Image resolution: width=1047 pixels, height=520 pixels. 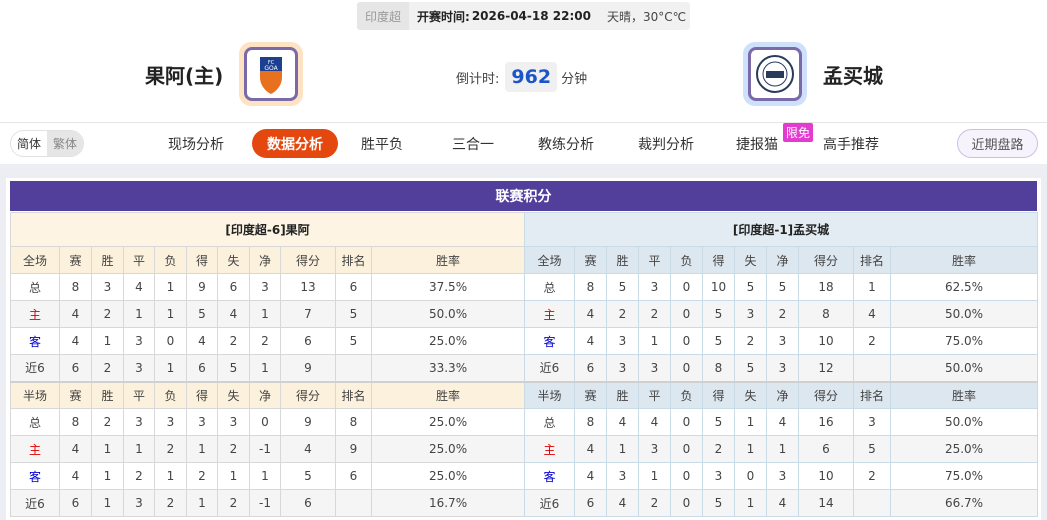 What do you see at coordinates (196, 144) in the screenshot?
I see `tab-0: 现场分析` at bounding box center [196, 144].